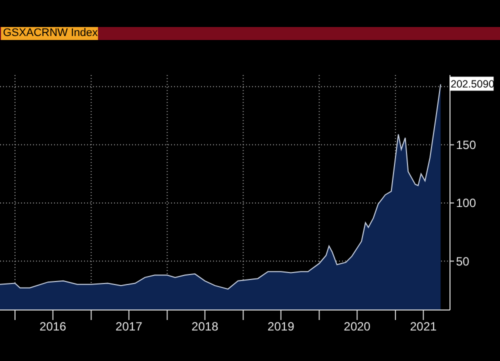 This screenshot has width=500, height=361. Describe the element at coordinates (281, 327) in the screenshot. I see `x-tick-label: 2019` at that location.